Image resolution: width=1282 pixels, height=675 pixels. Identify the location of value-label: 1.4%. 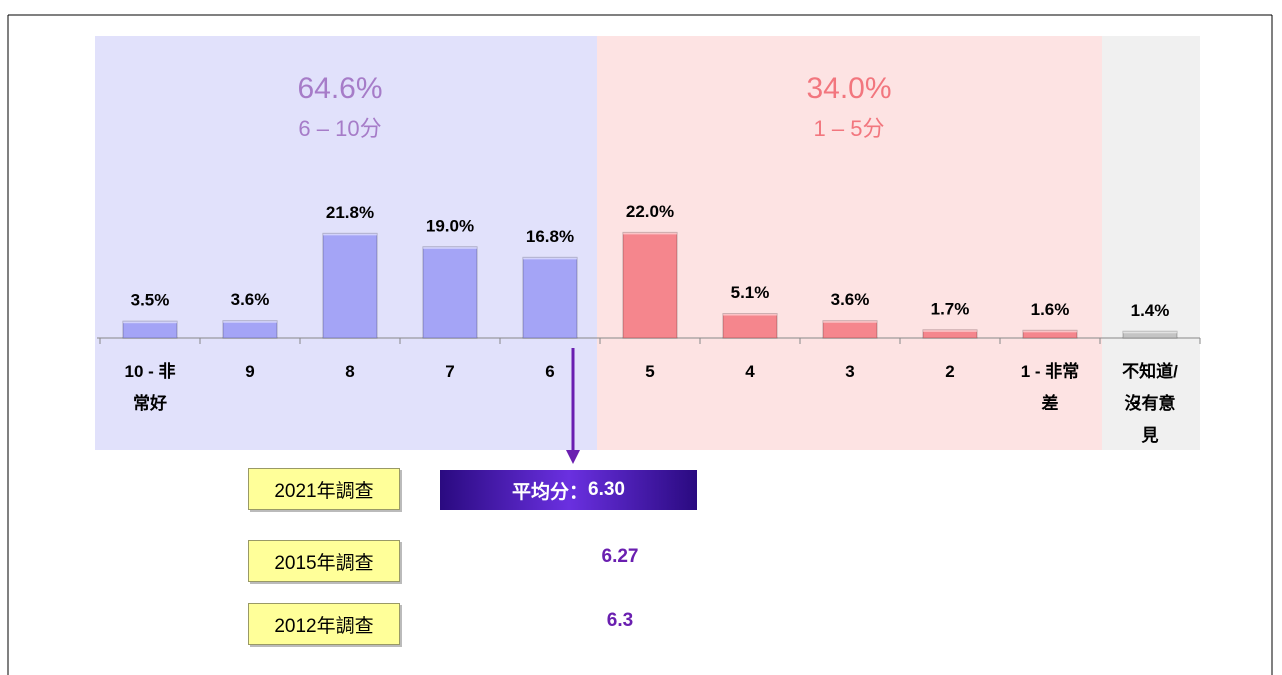
(1150, 310).